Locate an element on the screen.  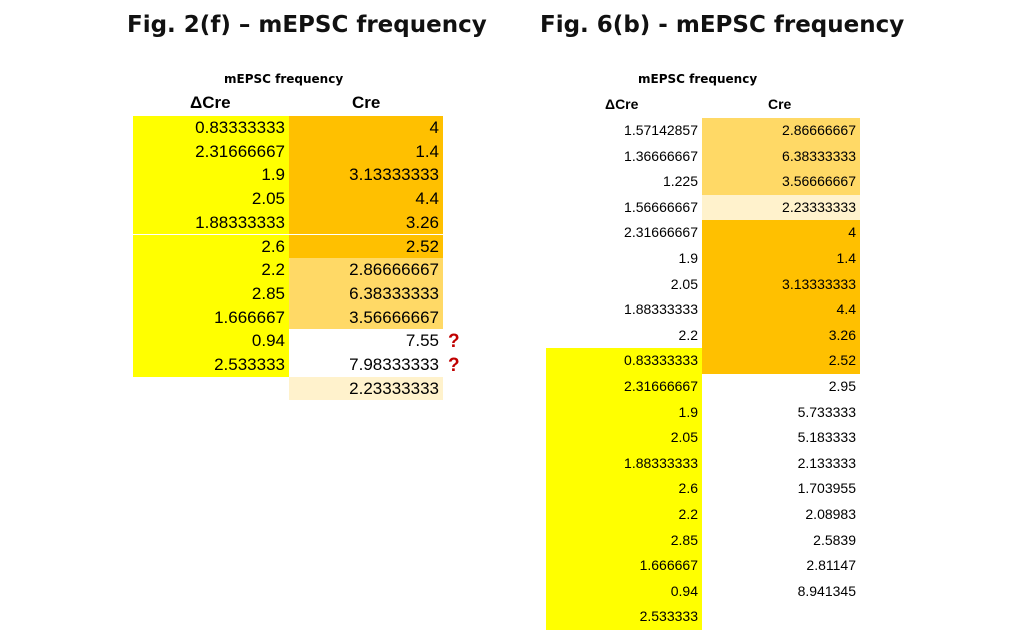
left-figure-title: Fig. 2(f) – mEPSC frequency is located at coordinates (307, 25).